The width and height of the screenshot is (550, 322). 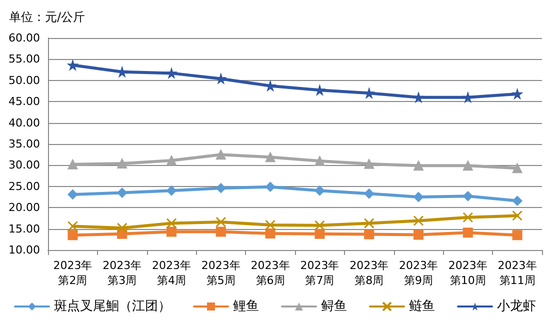 I want to click on x-tick-label: 2023年第11周, so click(x=517, y=273).